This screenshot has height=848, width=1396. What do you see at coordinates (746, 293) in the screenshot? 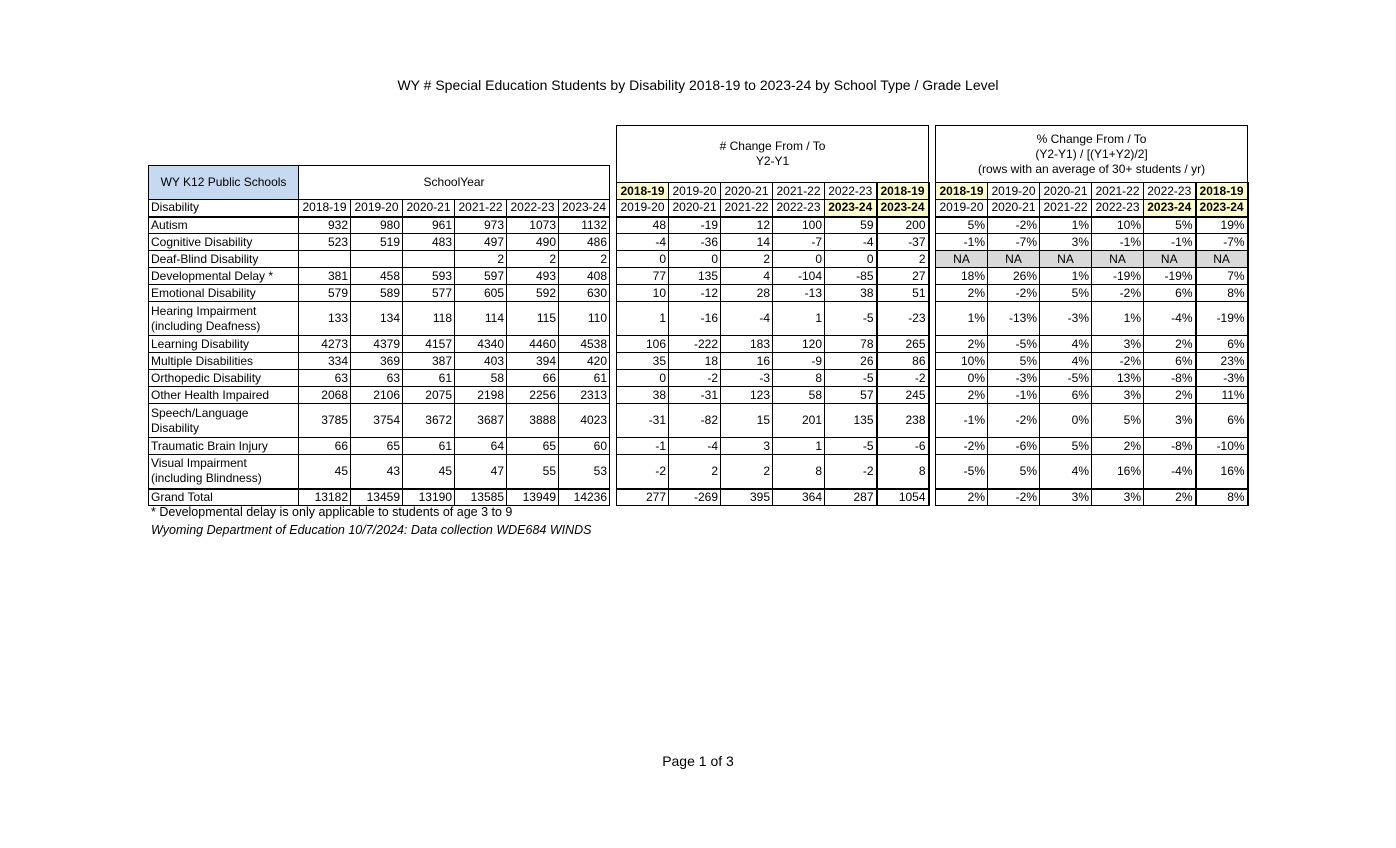
I see `change-cell: 28` at bounding box center [746, 293].